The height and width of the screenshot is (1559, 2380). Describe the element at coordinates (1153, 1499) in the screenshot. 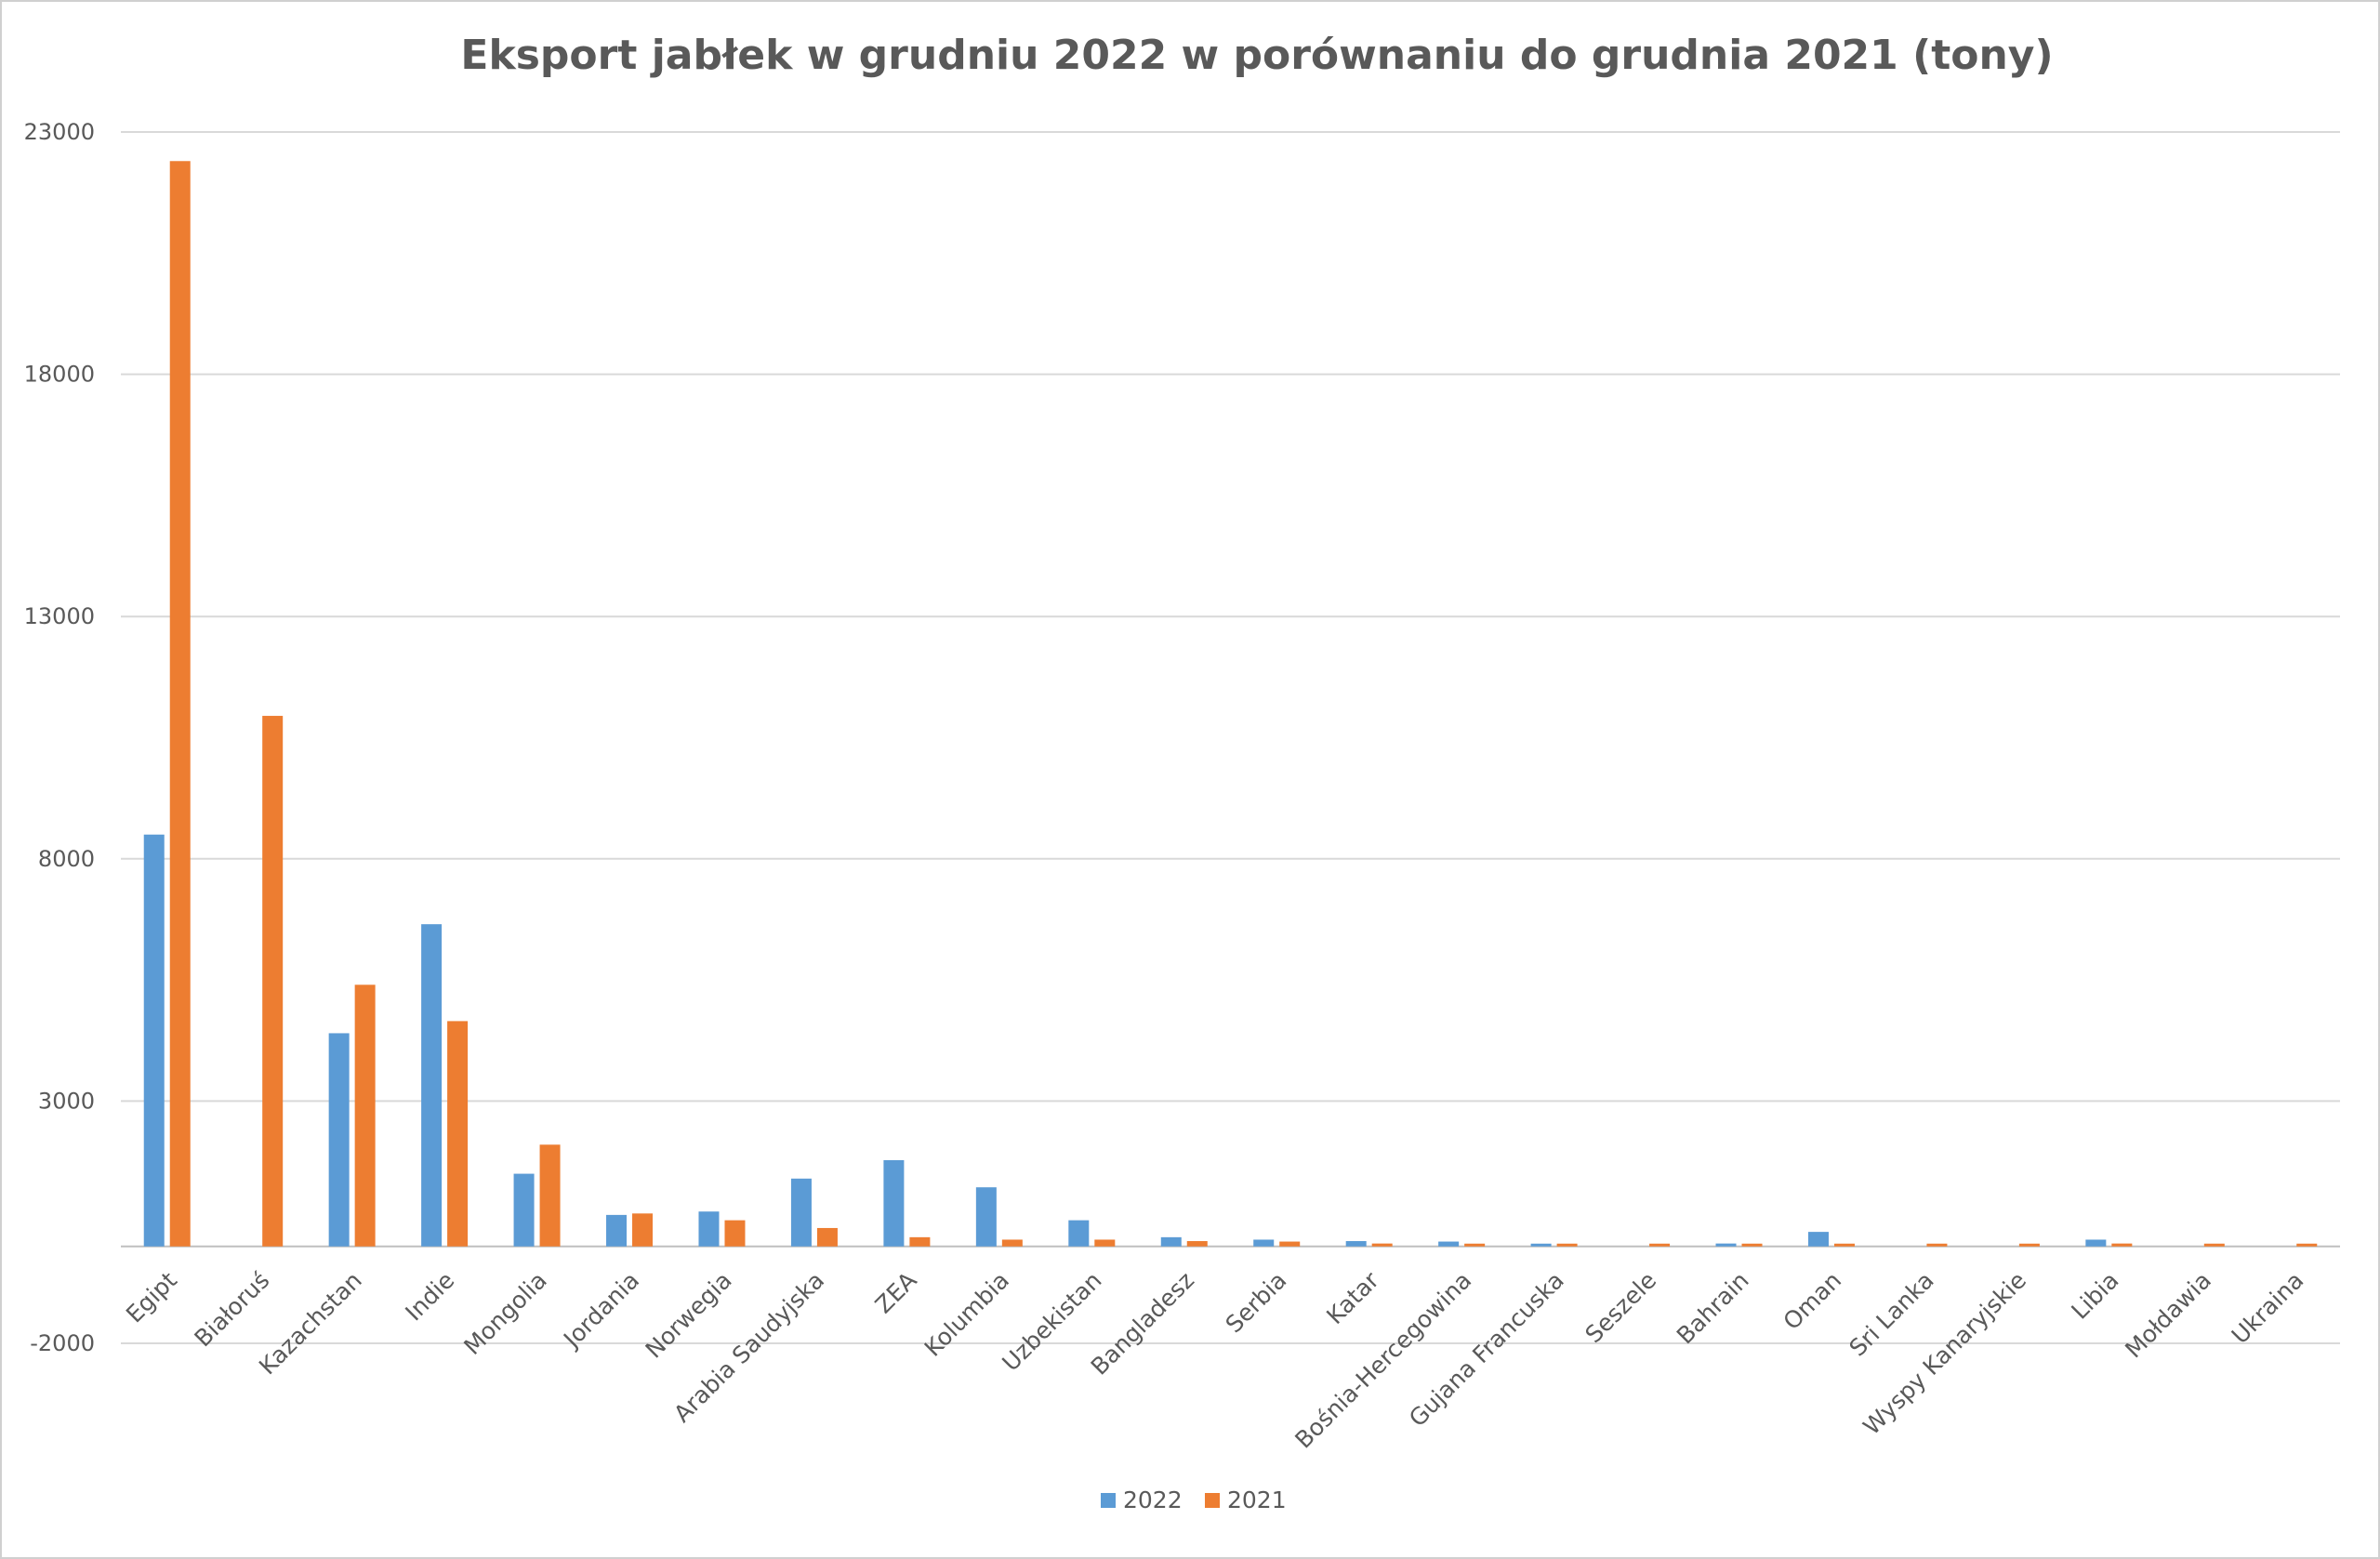

I see `legend-label-2022: 2022` at that location.